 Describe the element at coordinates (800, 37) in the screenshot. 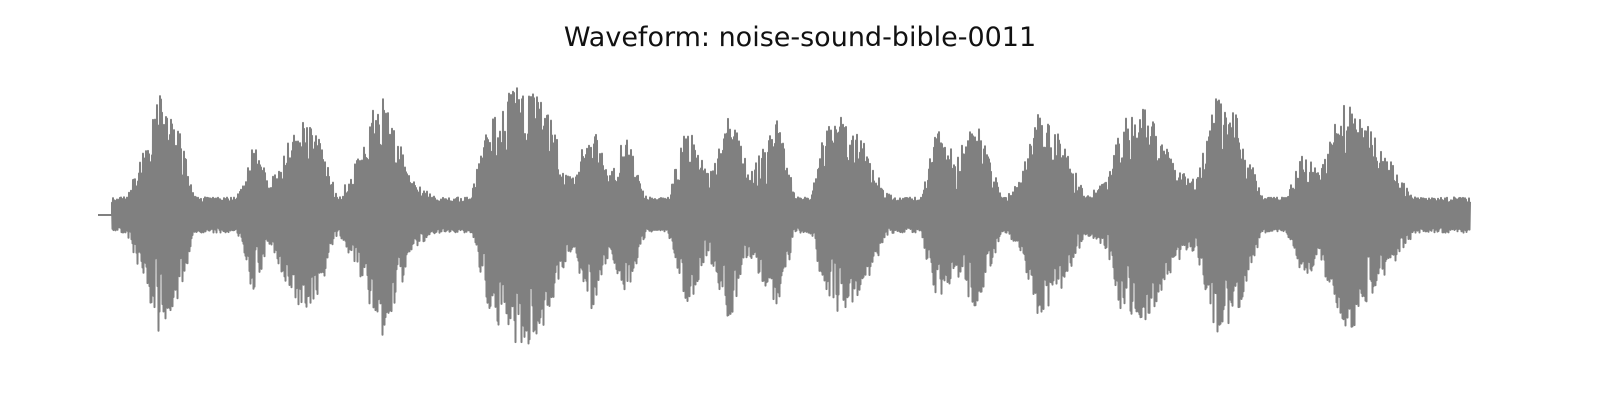

I see `chart-title: Waveform: noise-sound-bible-0011` at that location.